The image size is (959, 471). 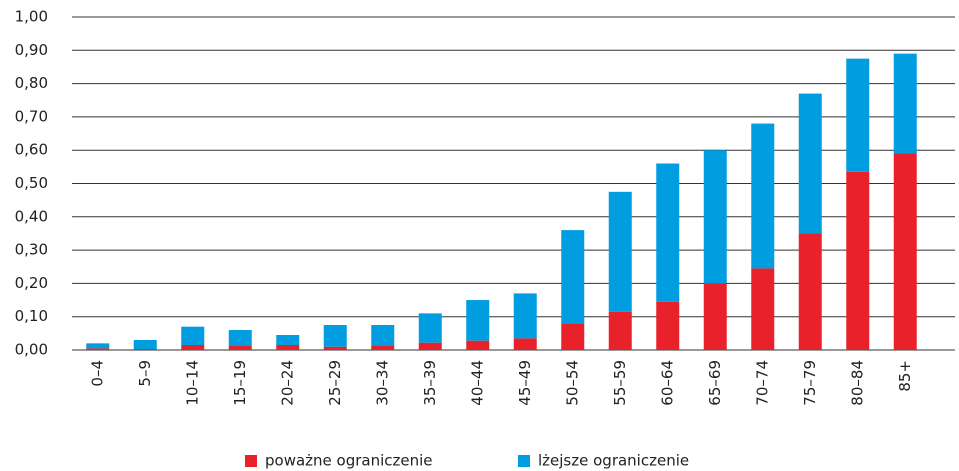 What do you see at coordinates (857, 383) in the screenshot?
I see `x-tick-label: 80–84` at bounding box center [857, 383].